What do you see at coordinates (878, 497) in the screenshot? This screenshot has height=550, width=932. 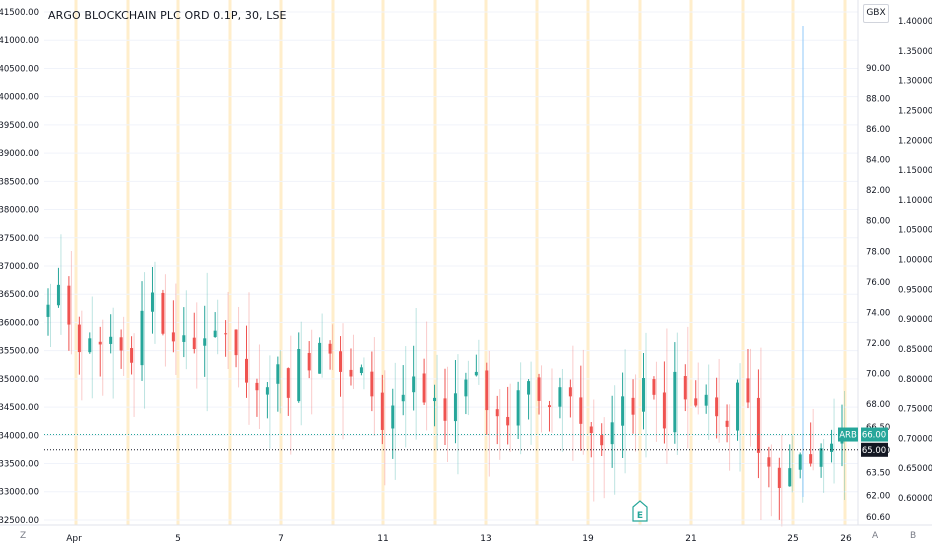 I see `middle-axis-tick-label: 62.00` at bounding box center [878, 497].